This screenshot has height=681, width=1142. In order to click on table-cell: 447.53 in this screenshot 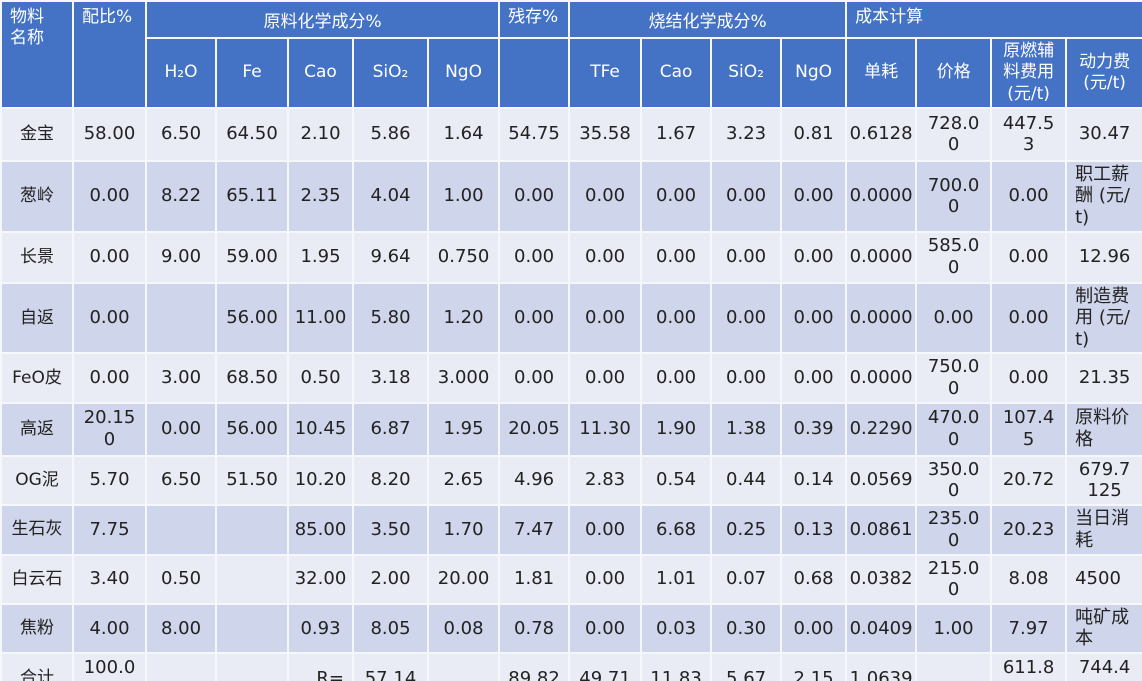, I will do `click(1029, 134)`.